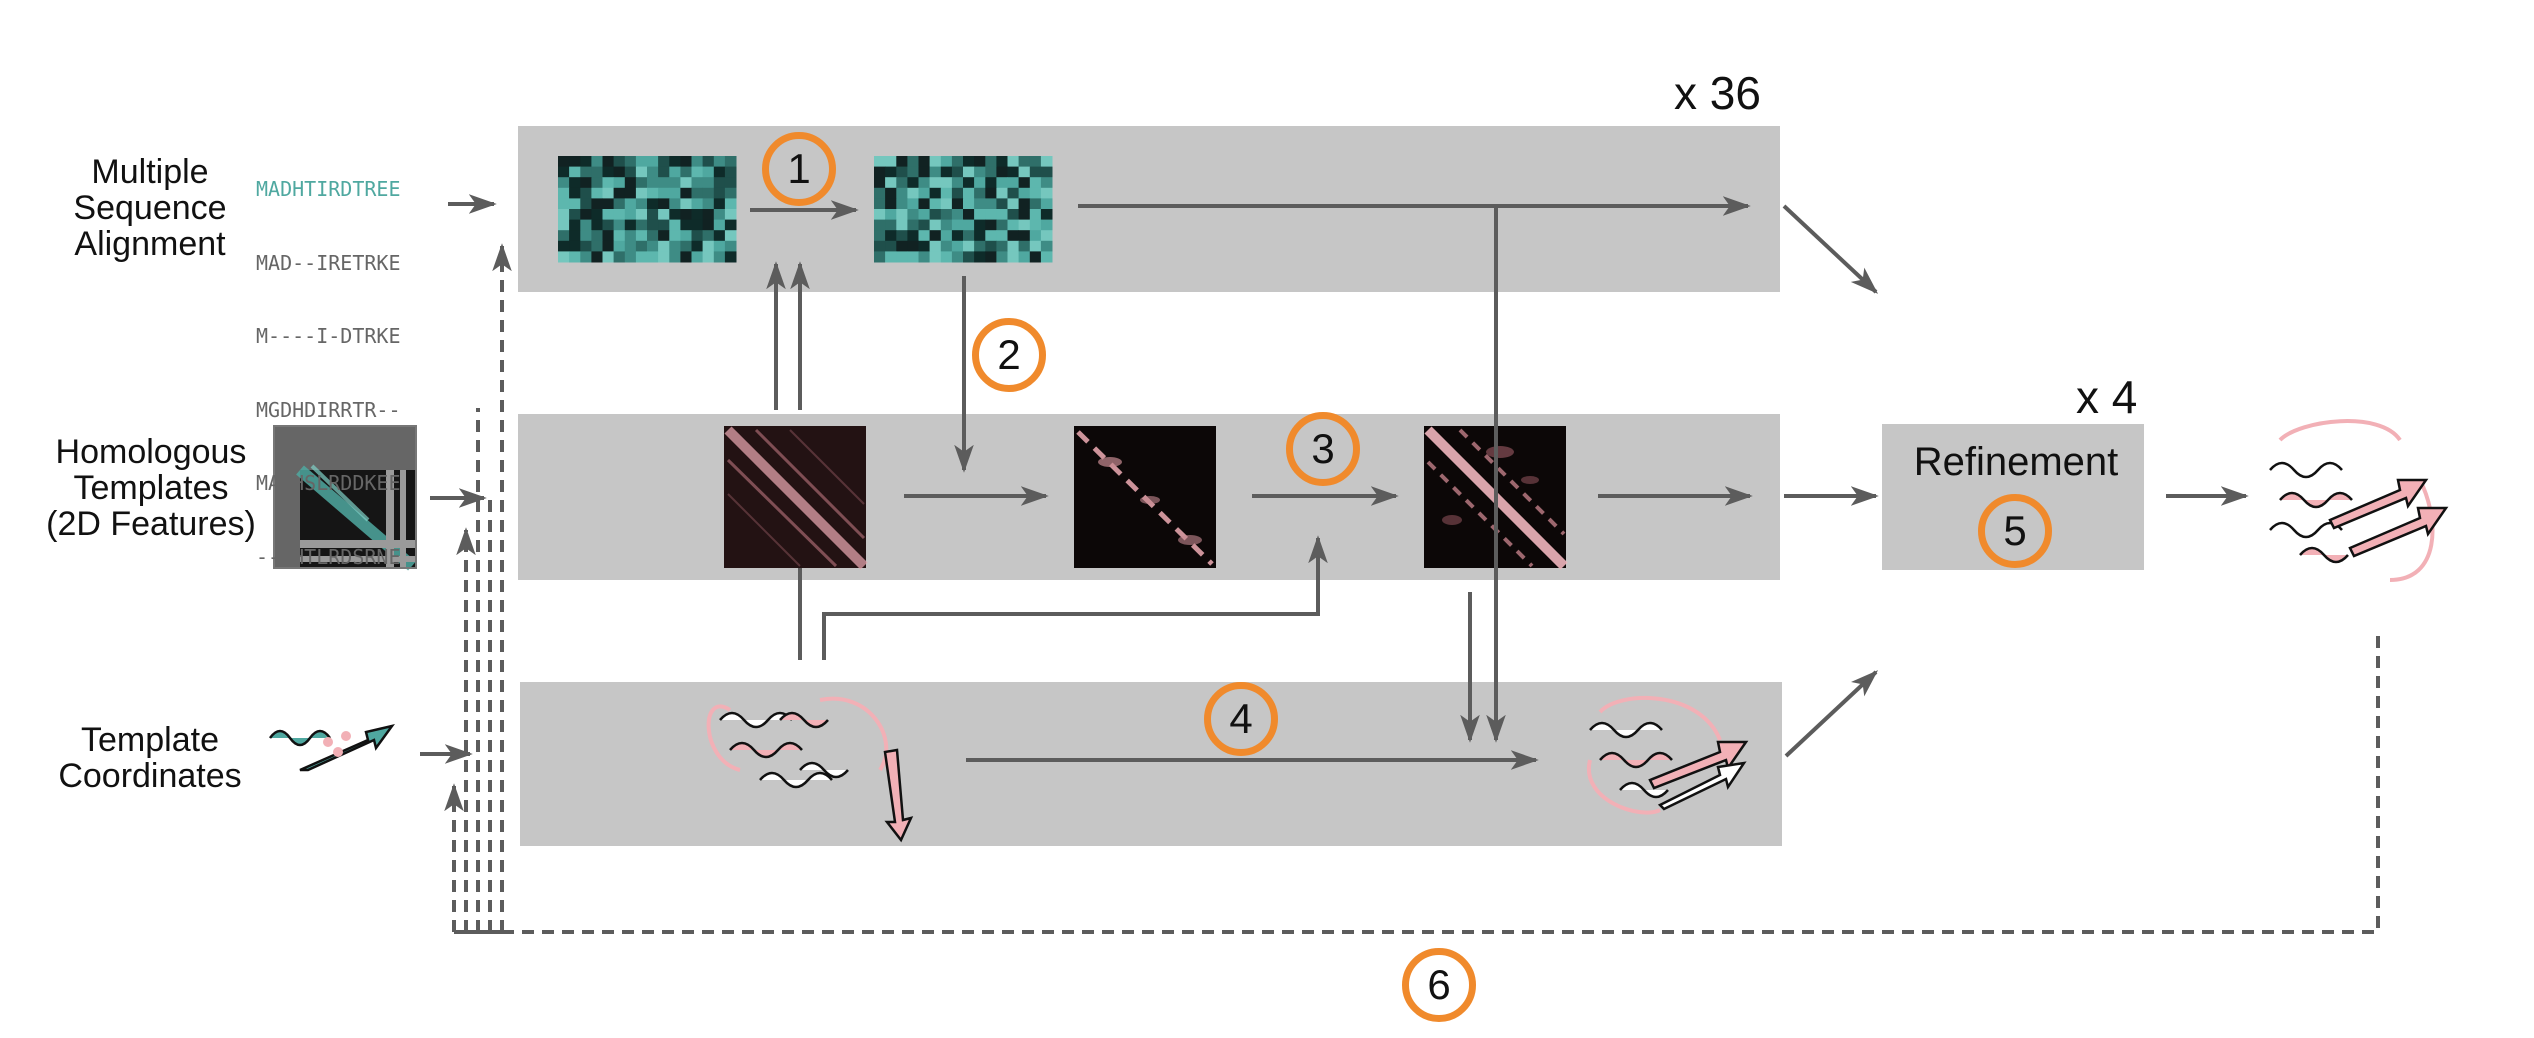  What do you see at coordinates (799, 169) in the screenshot?
I see `step-1-badge: 1` at bounding box center [799, 169].